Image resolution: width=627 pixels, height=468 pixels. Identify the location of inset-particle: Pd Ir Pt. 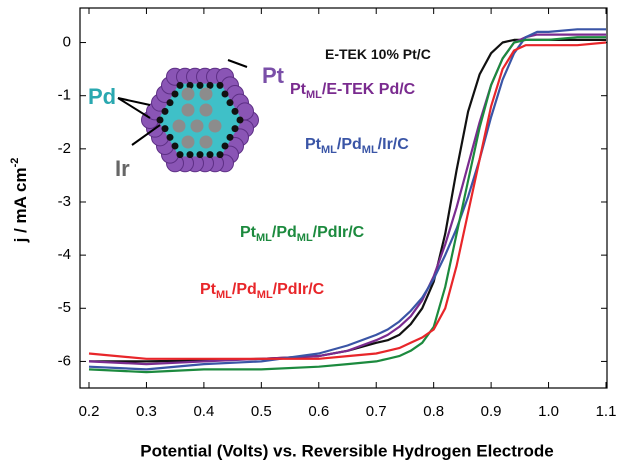
(186, 120).